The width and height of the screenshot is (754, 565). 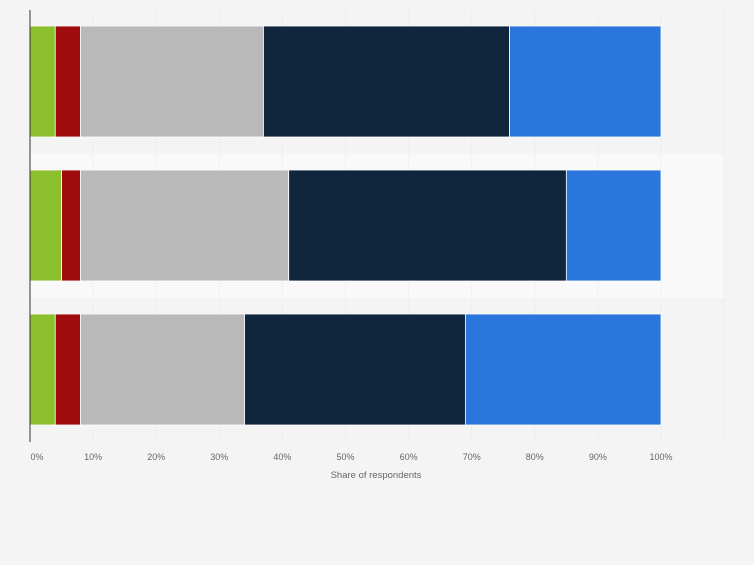 I want to click on x-tick-label: 10%, so click(x=93, y=457).